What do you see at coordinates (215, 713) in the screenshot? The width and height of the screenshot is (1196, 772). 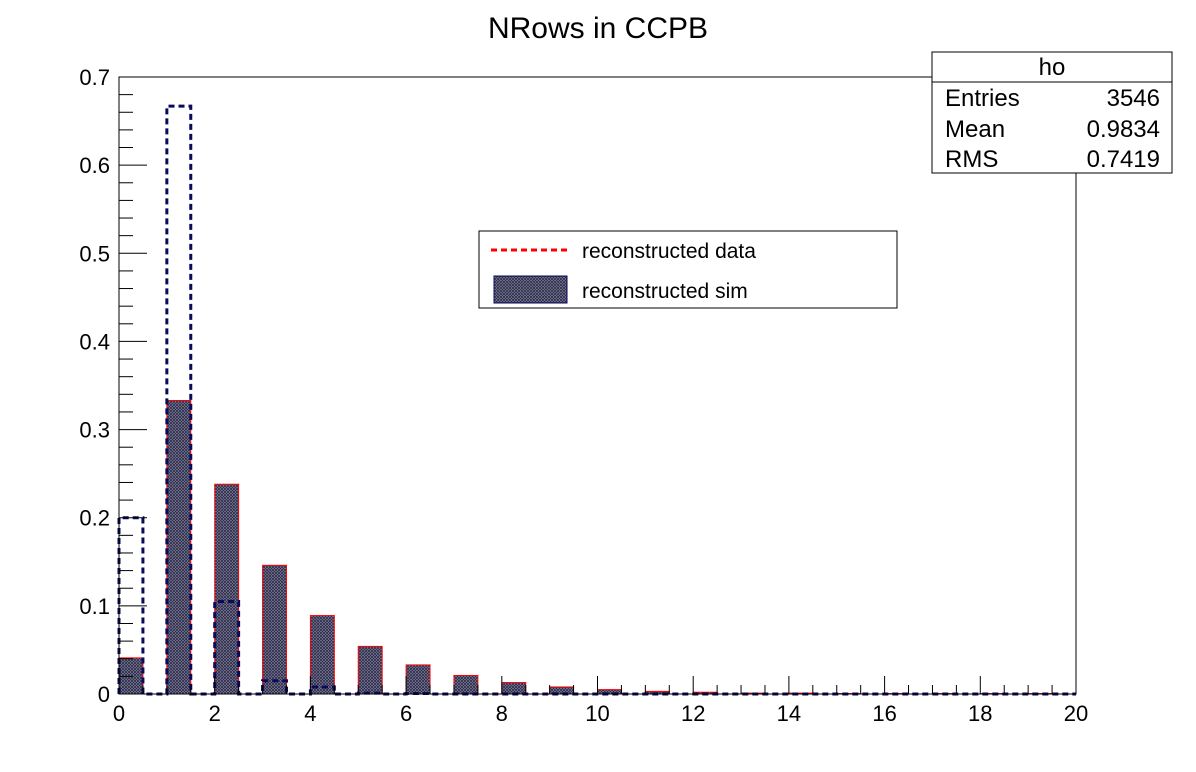 I see `x-tick-label: 2` at bounding box center [215, 713].